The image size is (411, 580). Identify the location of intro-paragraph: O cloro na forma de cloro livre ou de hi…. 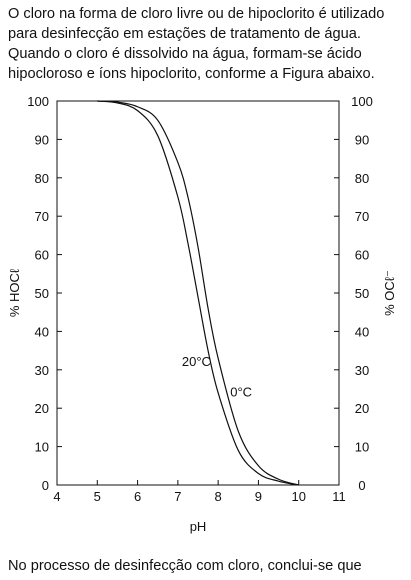
(208, 44).